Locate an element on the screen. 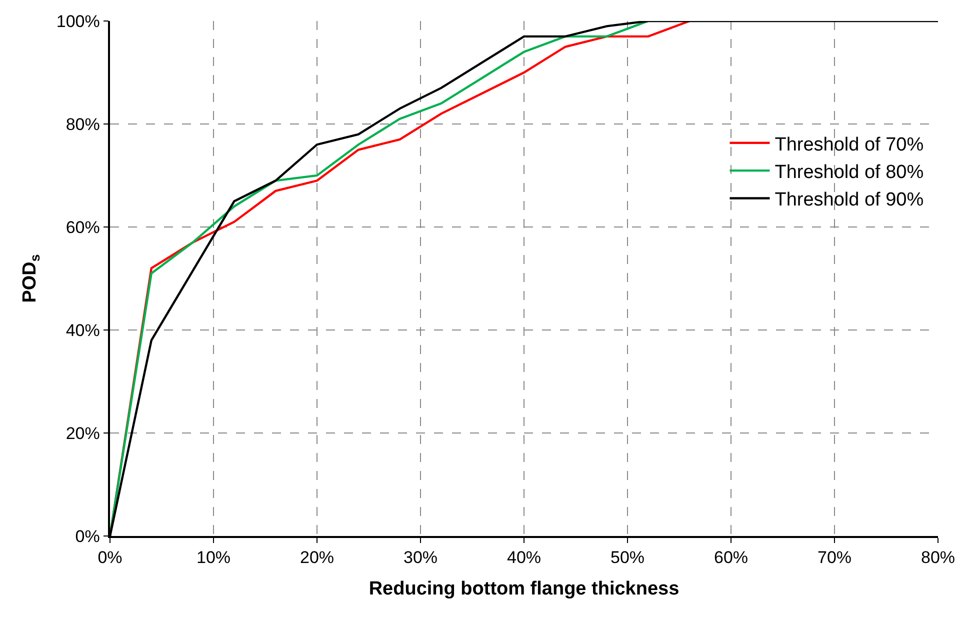 The image size is (967, 621). legend-label: Threshold of 80% is located at coordinates (849, 172).